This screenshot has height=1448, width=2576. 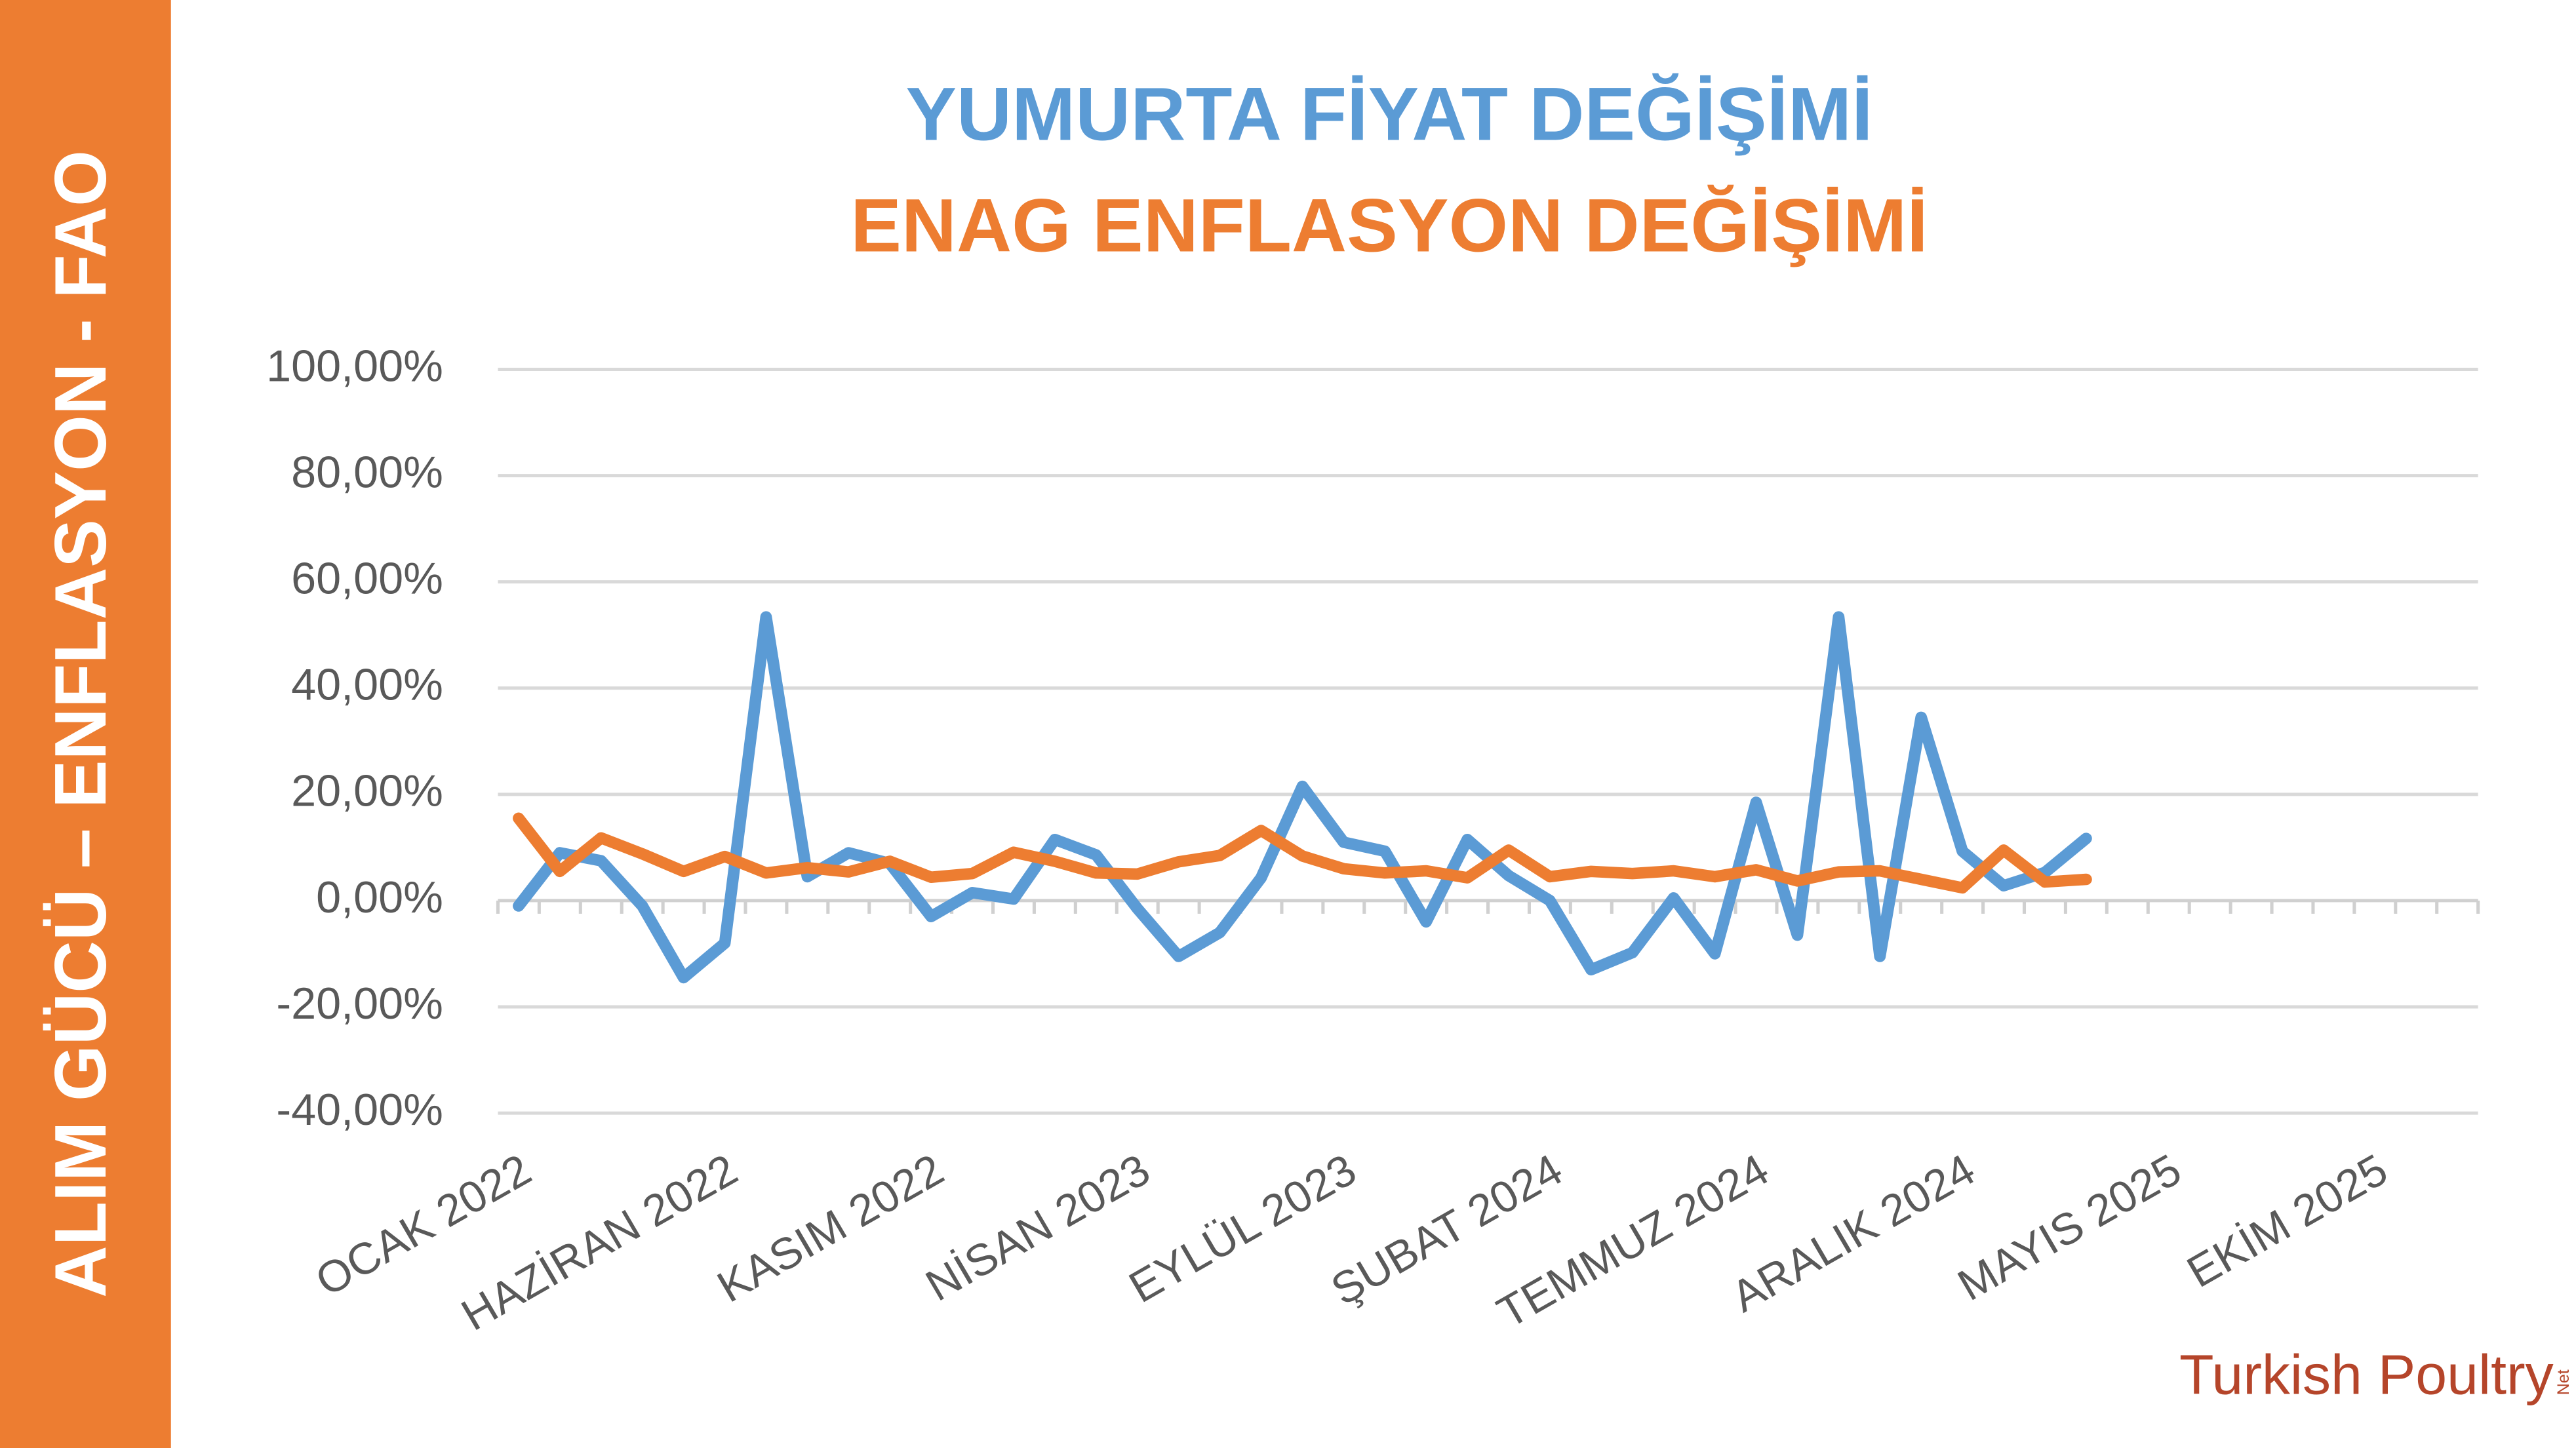 What do you see at coordinates (1242, 1228) in the screenshot?
I see `x-tick-label: EYLÜL 2023` at bounding box center [1242, 1228].